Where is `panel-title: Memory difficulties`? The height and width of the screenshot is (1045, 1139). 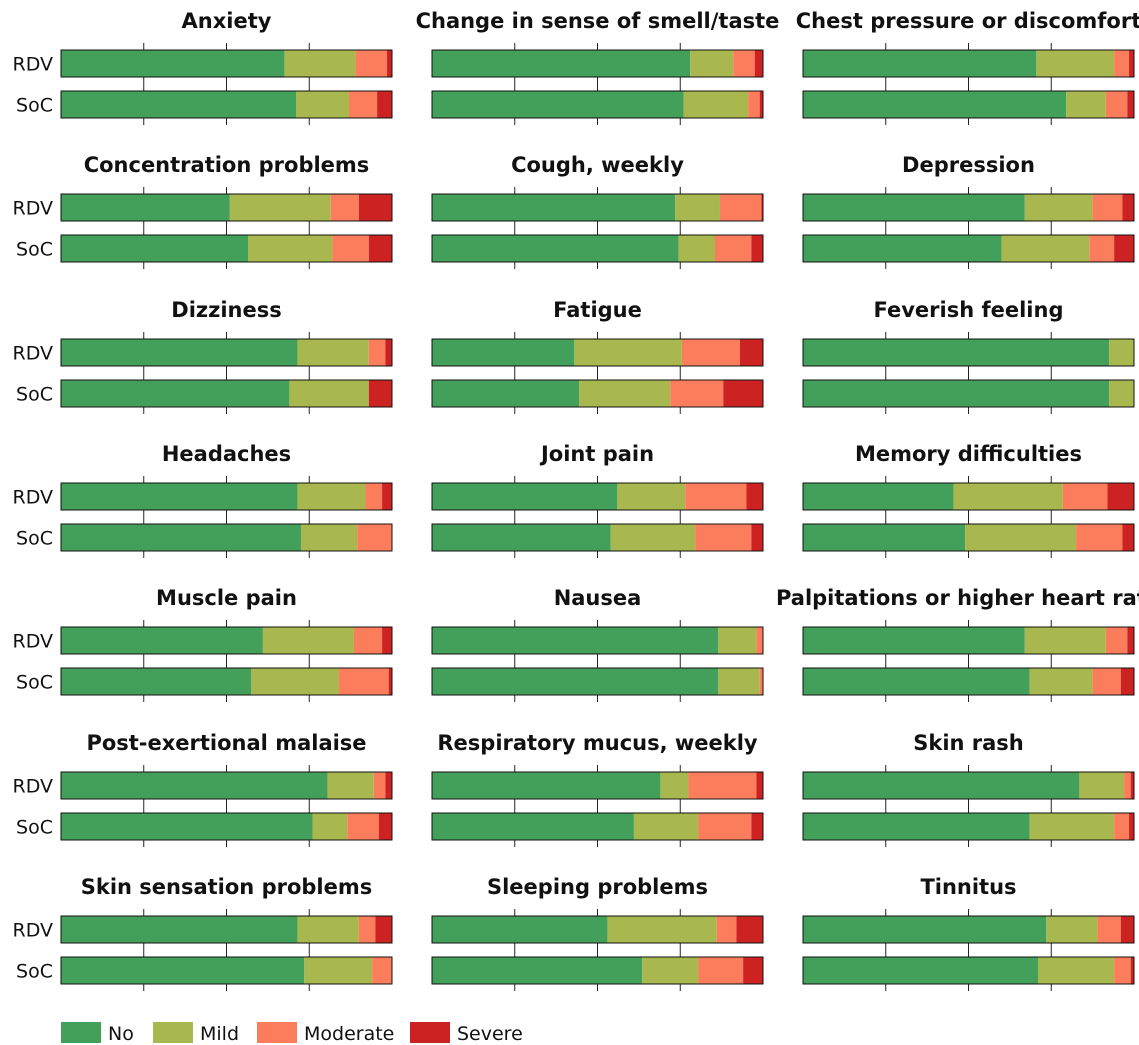 panel-title: Memory difficulties is located at coordinates (968, 454).